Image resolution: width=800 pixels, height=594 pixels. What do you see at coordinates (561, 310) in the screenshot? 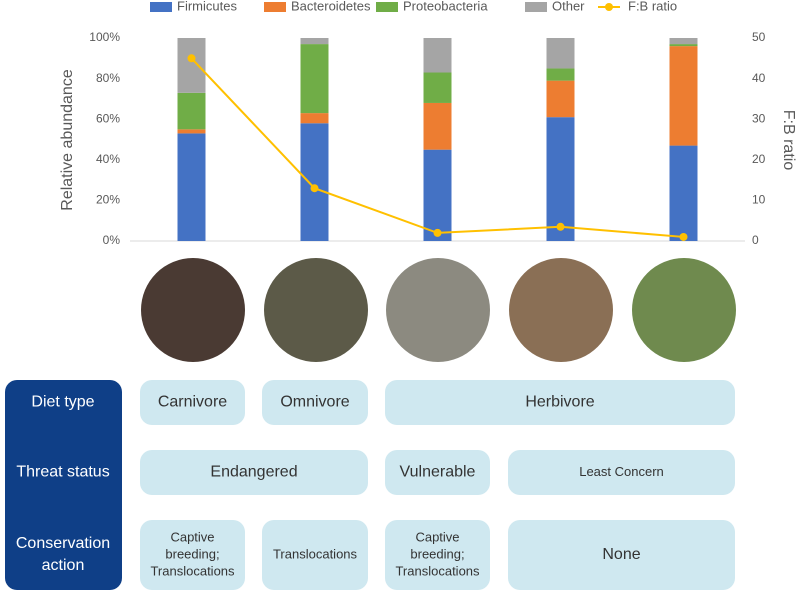
I see `photo-wombat` at bounding box center [561, 310].